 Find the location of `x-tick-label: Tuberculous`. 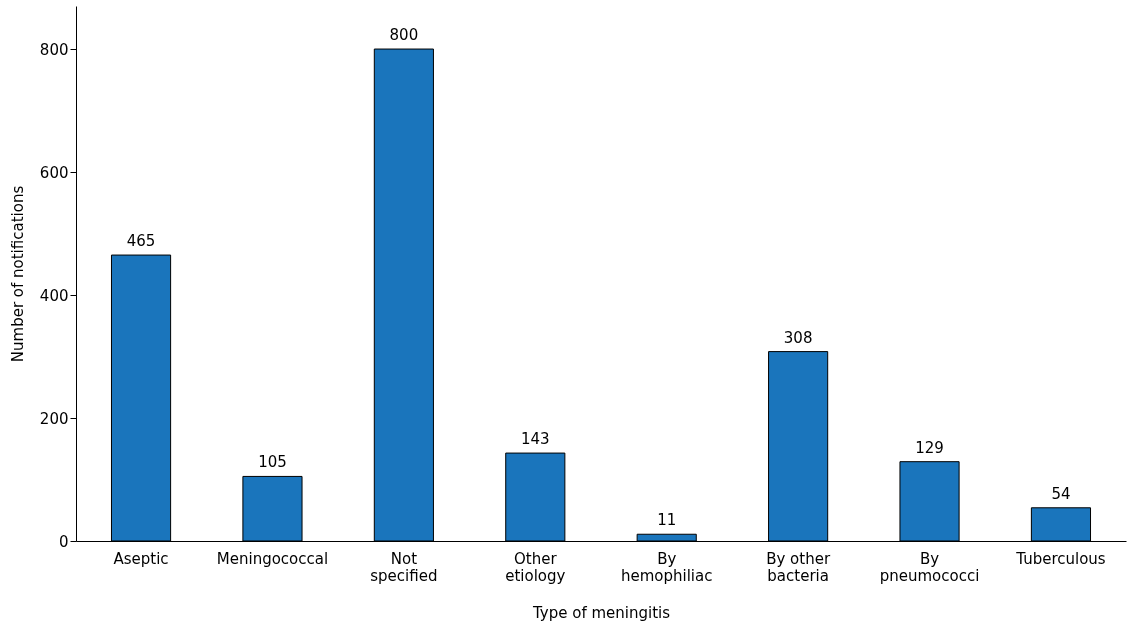

x-tick-label: Tuberculous is located at coordinates (1060, 558).